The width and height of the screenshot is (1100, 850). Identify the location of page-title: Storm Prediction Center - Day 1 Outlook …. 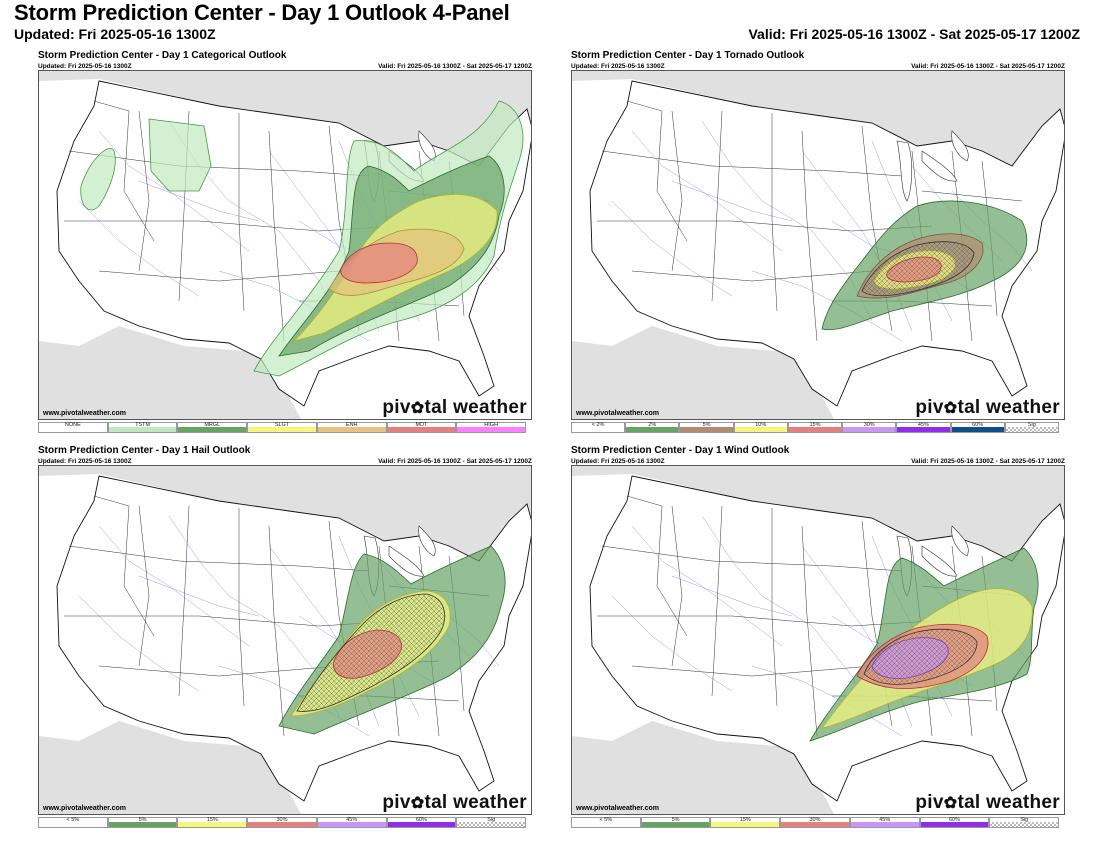
(262, 12).